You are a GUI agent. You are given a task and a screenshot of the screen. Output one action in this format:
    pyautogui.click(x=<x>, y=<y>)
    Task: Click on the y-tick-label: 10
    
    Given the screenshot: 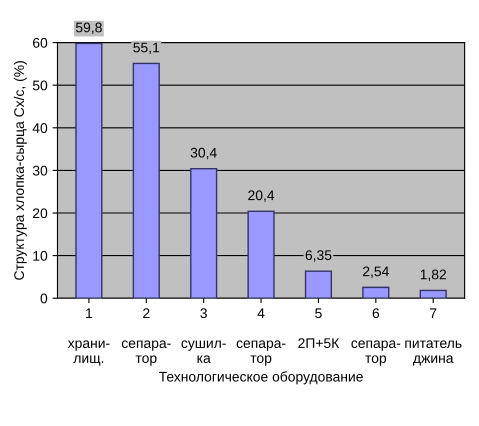 What is the action you would take?
    pyautogui.click(x=40, y=255)
    